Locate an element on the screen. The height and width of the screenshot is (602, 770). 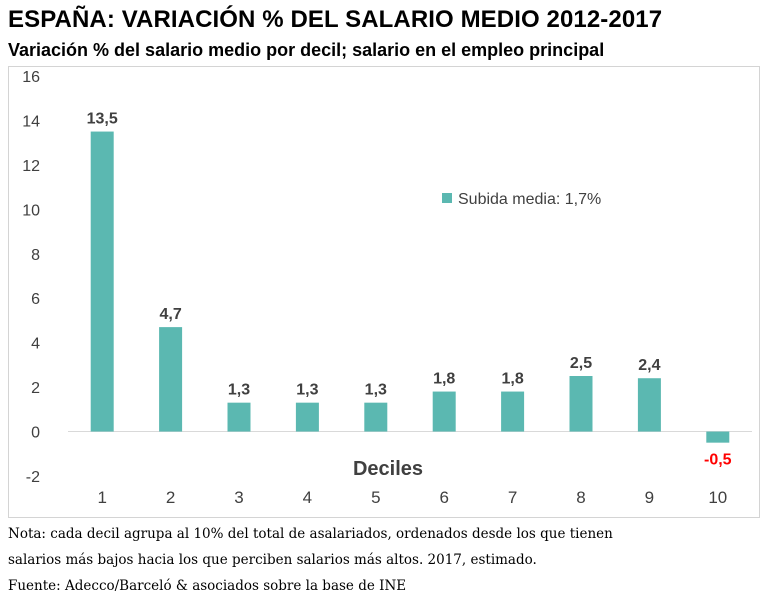
x-tick-label: 8 is located at coordinates (580, 497).